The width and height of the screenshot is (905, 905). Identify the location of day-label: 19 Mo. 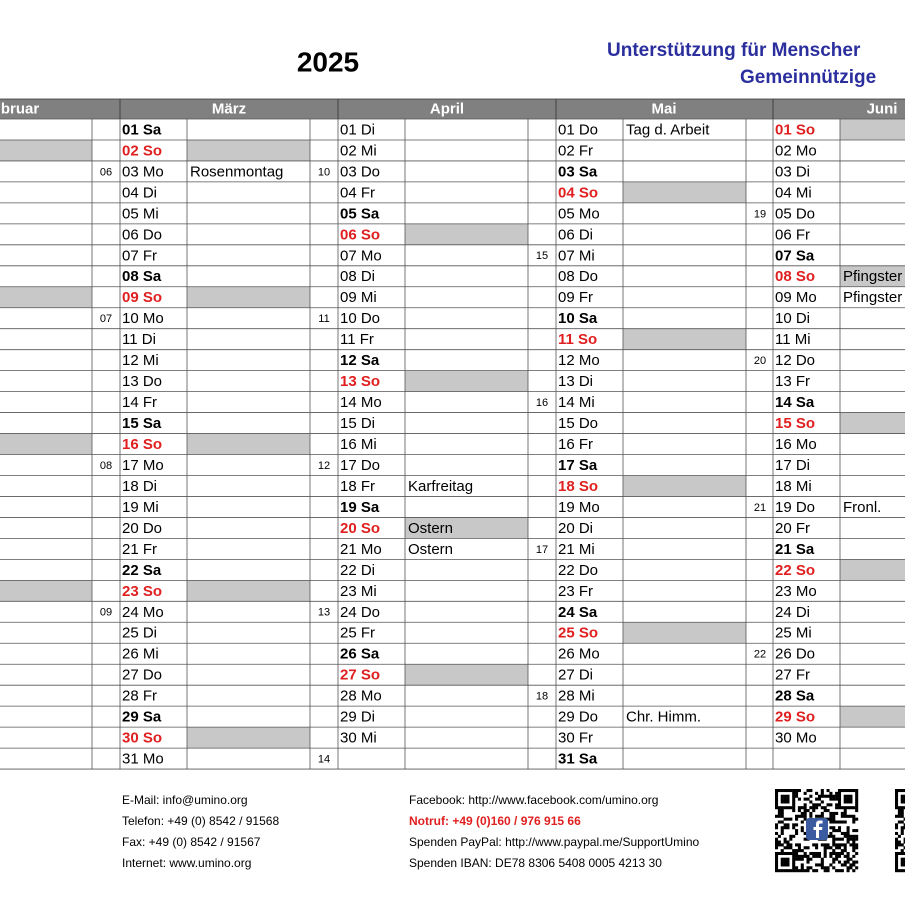
(579, 507).